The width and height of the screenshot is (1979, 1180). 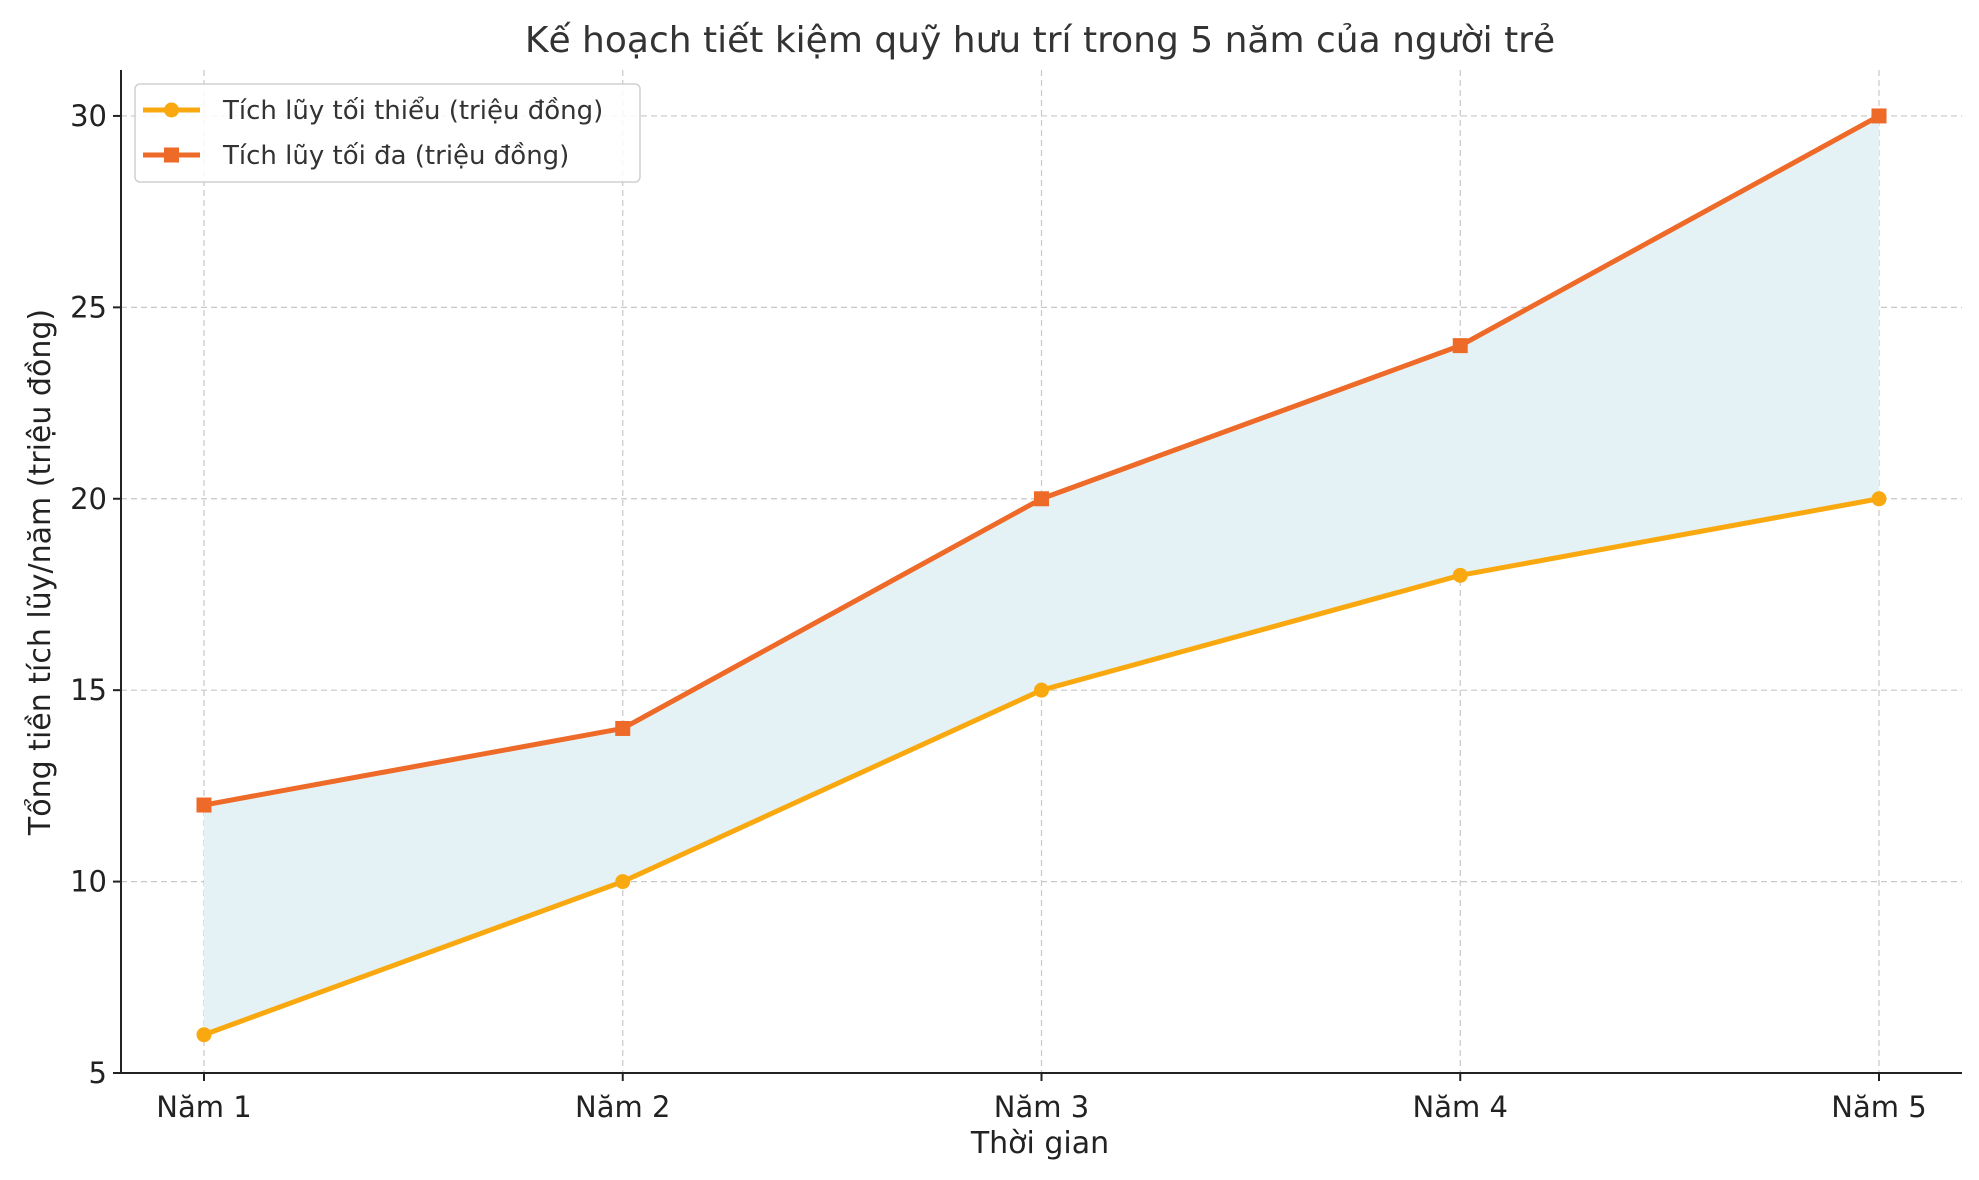 What do you see at coordinates (1878, 1107) in the screenshot?
I see `x-tick-label: Năm 5` at bounding box center [1878, 1107].